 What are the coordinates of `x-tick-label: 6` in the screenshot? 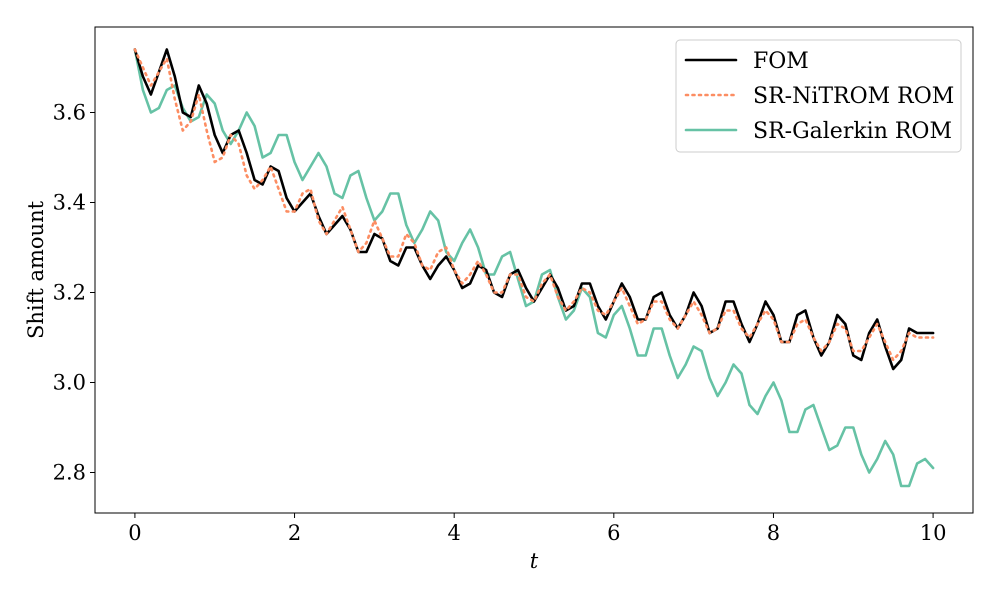 It's located at (613, 533).